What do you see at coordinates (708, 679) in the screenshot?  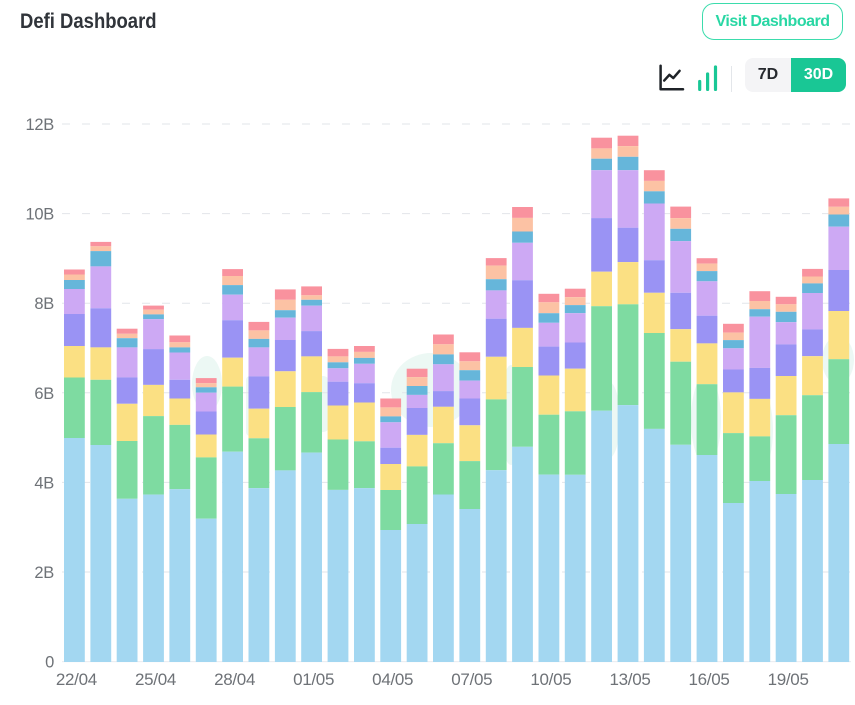 I see `svg-text: 16/05` at bounding box center [708, 679].